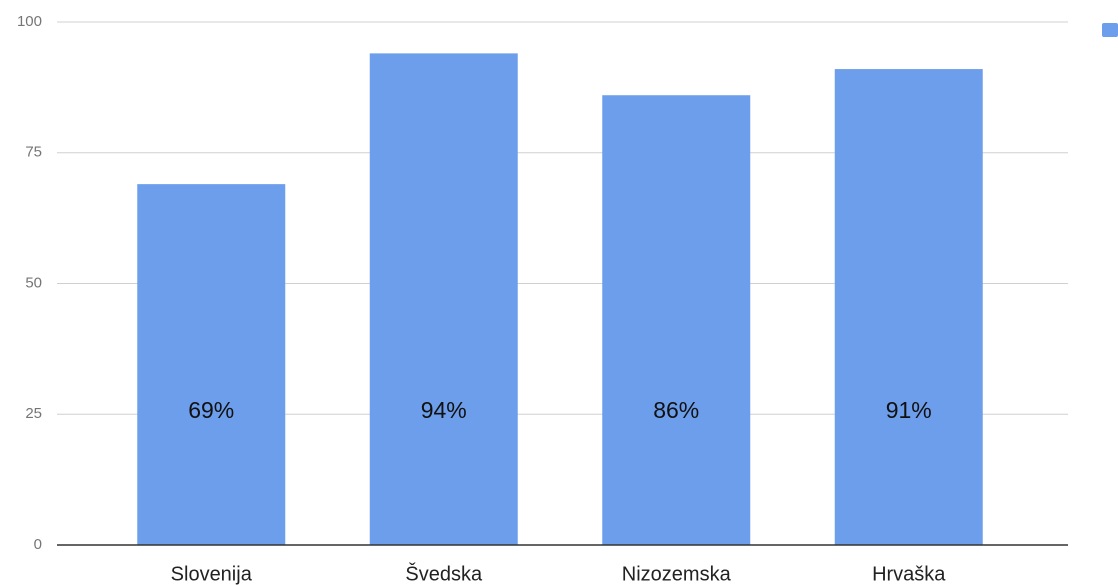 This screenshot has width=1118, height=585. What do you see at coordinates (677, 574) in the screenshot?
I see `x-tick-label: Nizozemska` at bounding box center [677, 574].